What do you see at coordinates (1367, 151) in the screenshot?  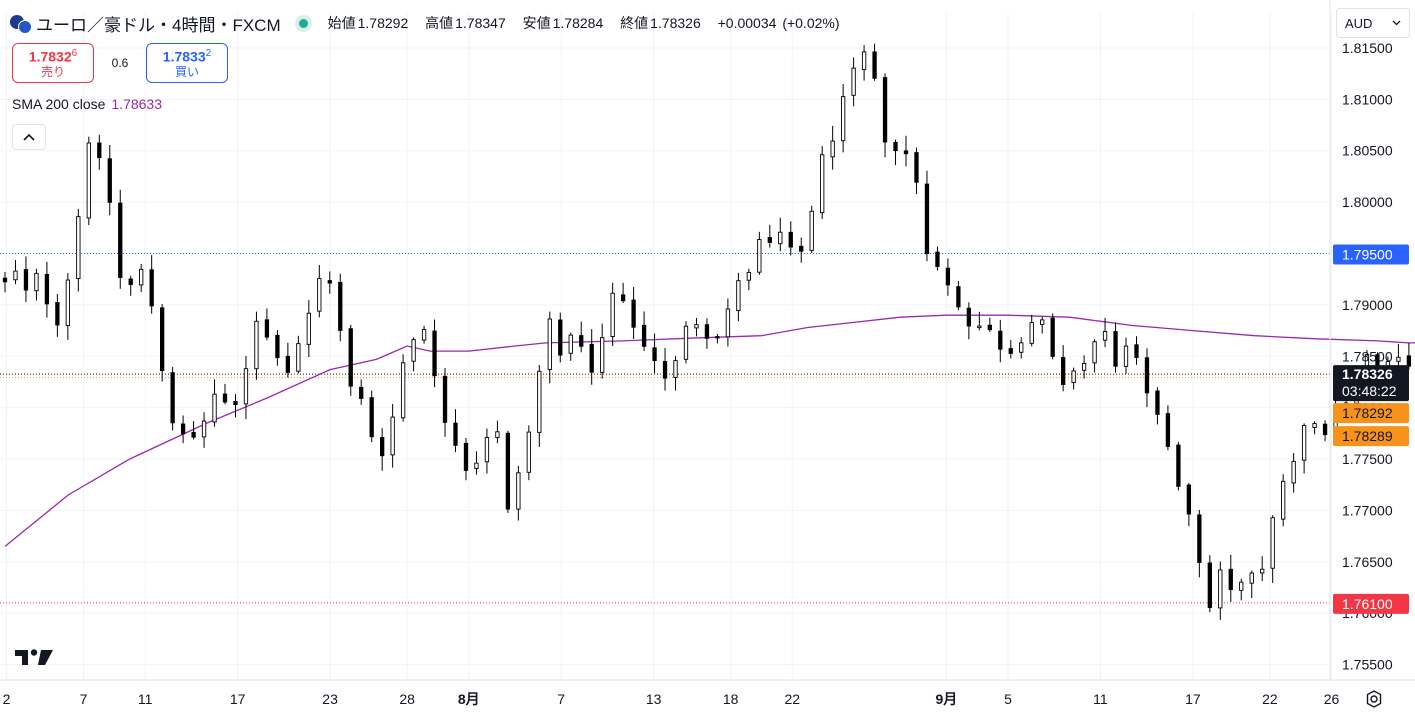 I see `price-tick-label: 1.80500` at bounding box center [1367, 151].